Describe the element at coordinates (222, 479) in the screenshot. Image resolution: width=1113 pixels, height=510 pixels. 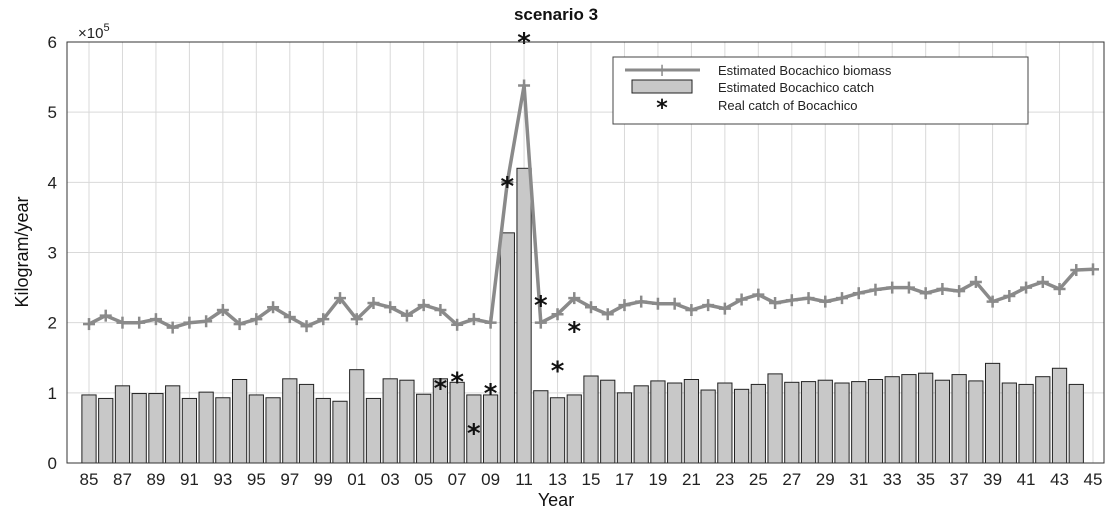
I see `x-tick-label: 93` at that location.